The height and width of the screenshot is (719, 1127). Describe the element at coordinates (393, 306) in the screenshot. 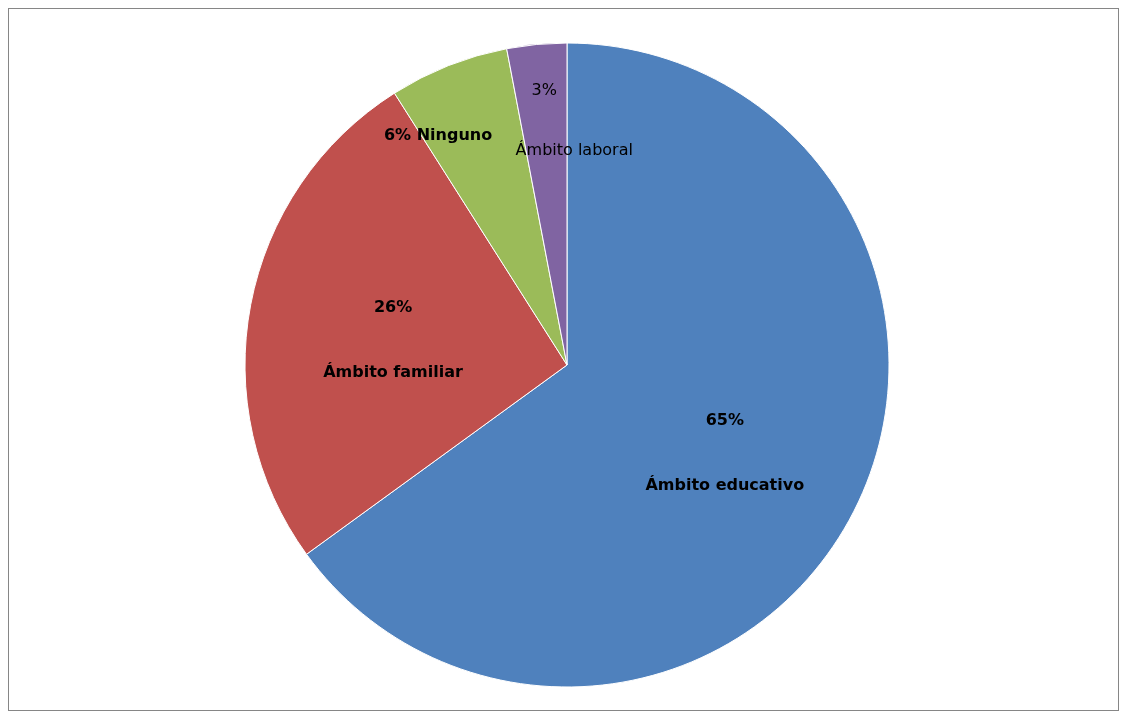

I see `data-label: 26%` at that location.